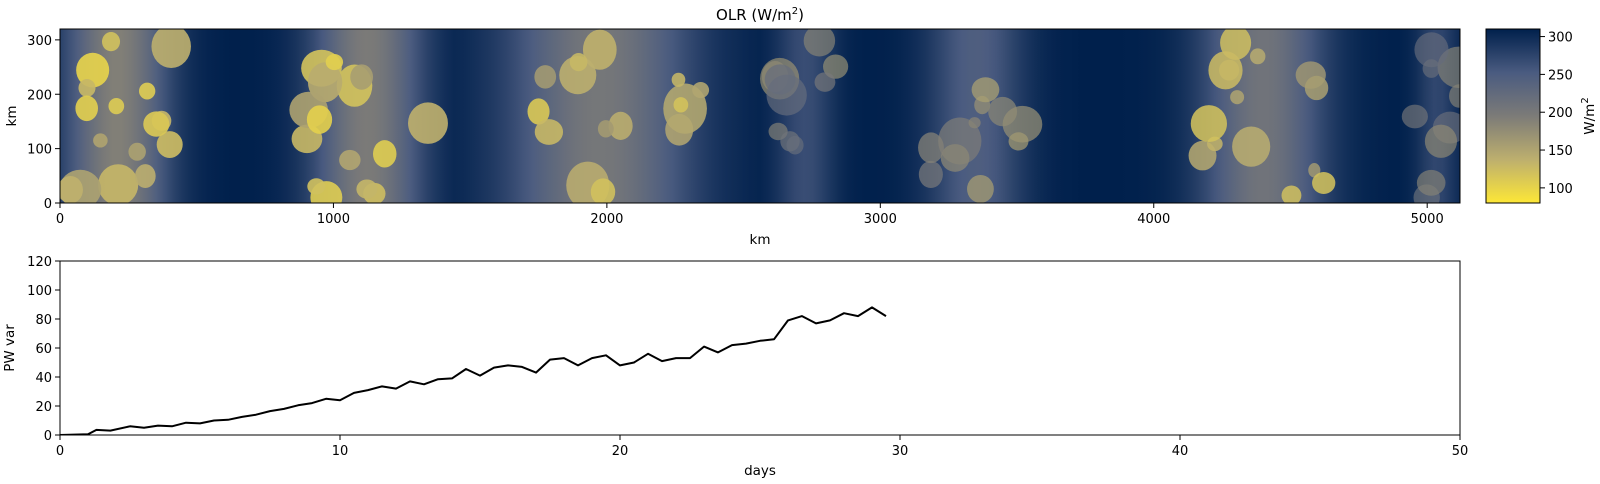  What do you see at coordinates (1153, 219) in the screenshot?
I see `x-tick-label: 4000` at bounding box center [1153, 219].